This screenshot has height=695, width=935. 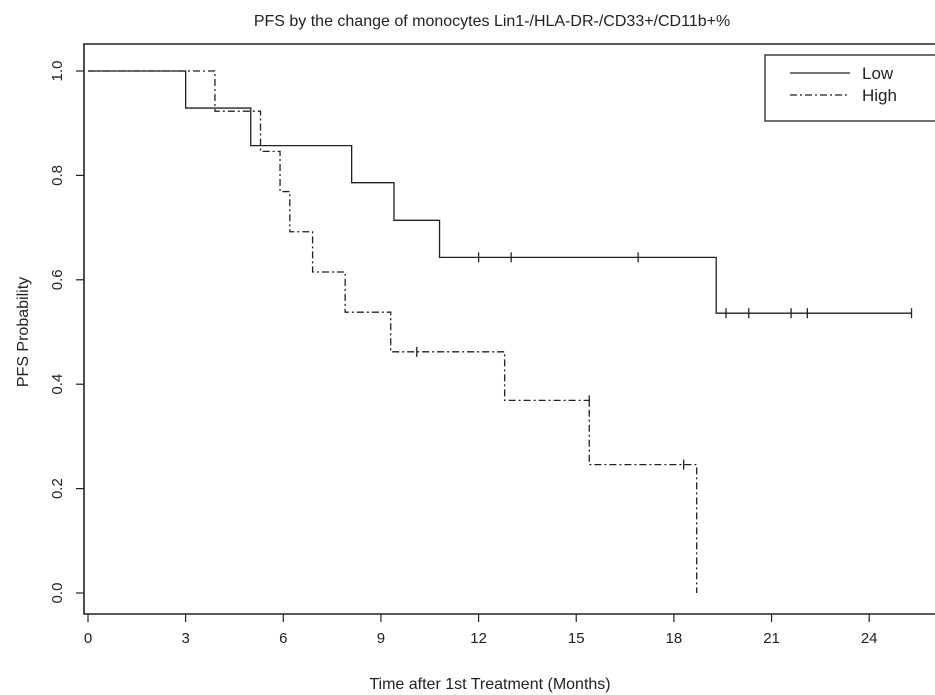 I want to click on x-tick-label: 21, so click(x=771, y=638).